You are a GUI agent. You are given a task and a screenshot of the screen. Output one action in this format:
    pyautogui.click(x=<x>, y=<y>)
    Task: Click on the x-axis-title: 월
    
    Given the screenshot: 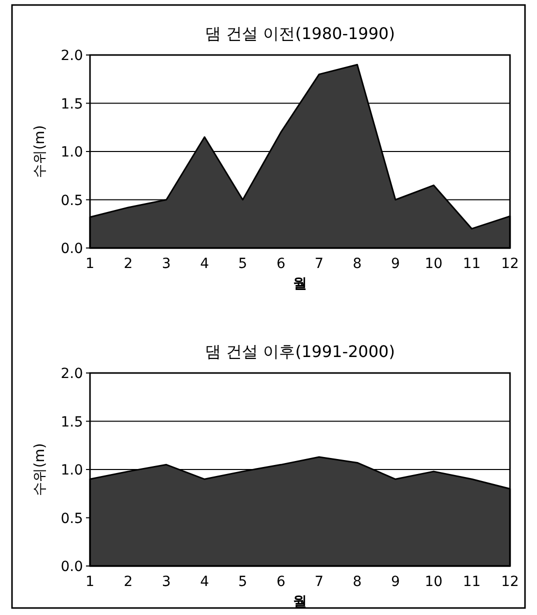 What is the action you would take?
    pyautogui.click(x=300, y=284)
    